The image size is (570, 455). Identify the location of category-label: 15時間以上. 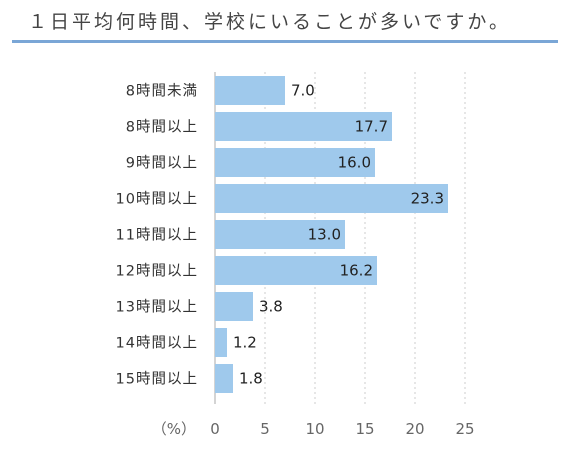
(157, 379).